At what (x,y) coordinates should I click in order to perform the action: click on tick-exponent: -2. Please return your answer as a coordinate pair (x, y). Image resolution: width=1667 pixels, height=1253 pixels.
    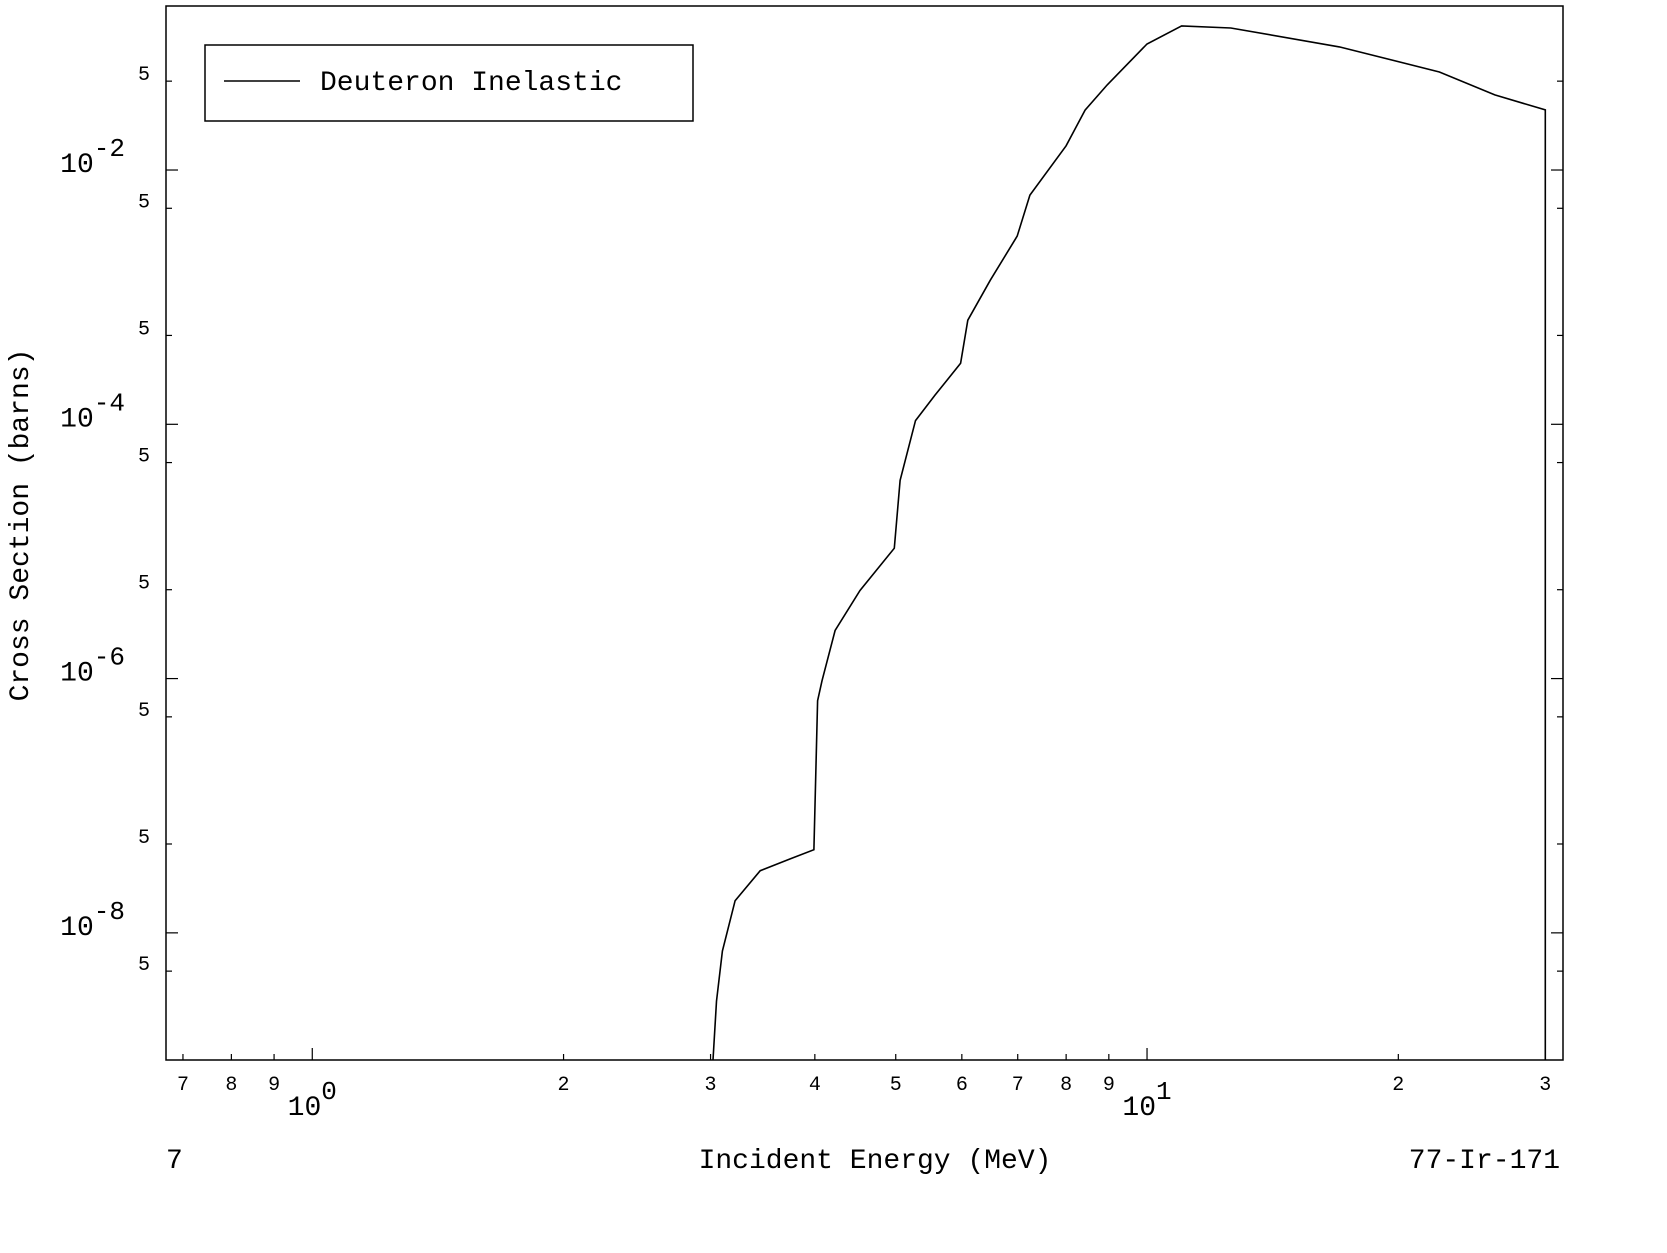
    Looking at the image, I should click on (109, 149).